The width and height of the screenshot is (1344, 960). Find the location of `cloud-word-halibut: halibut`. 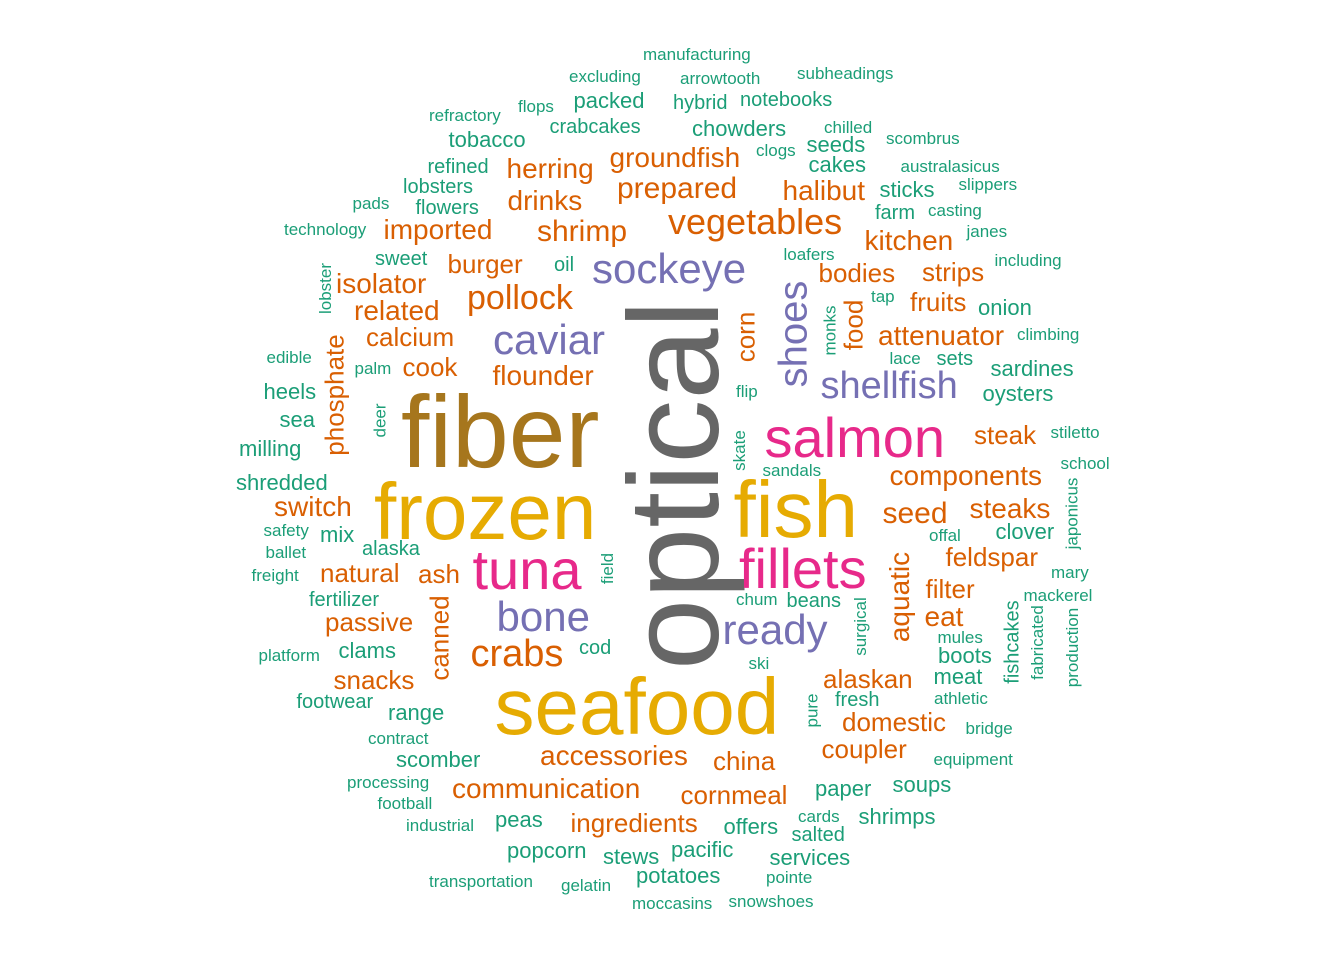

cloud-word-halibut: halibut is located at coordinates (824, 190).